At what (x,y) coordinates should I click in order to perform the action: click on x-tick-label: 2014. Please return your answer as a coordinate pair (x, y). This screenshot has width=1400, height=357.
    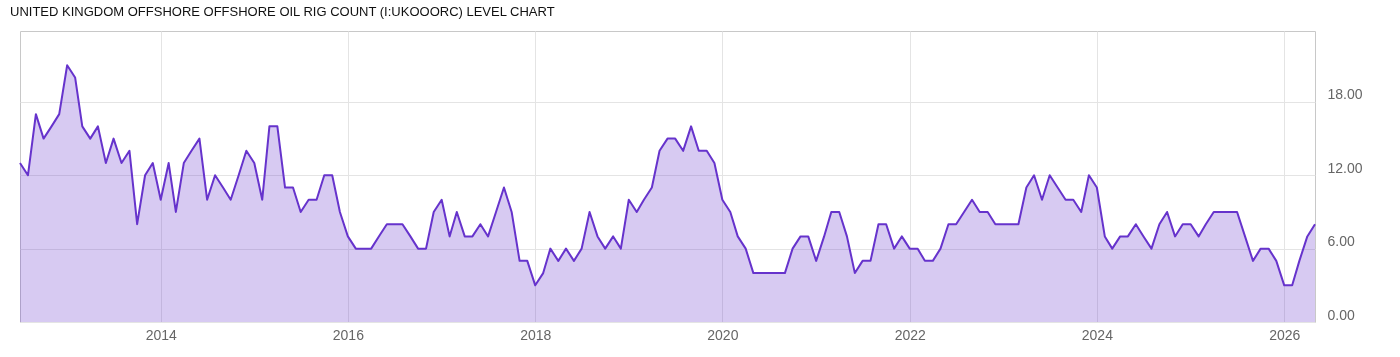
    Looking at the image, I should click on (161, 334).